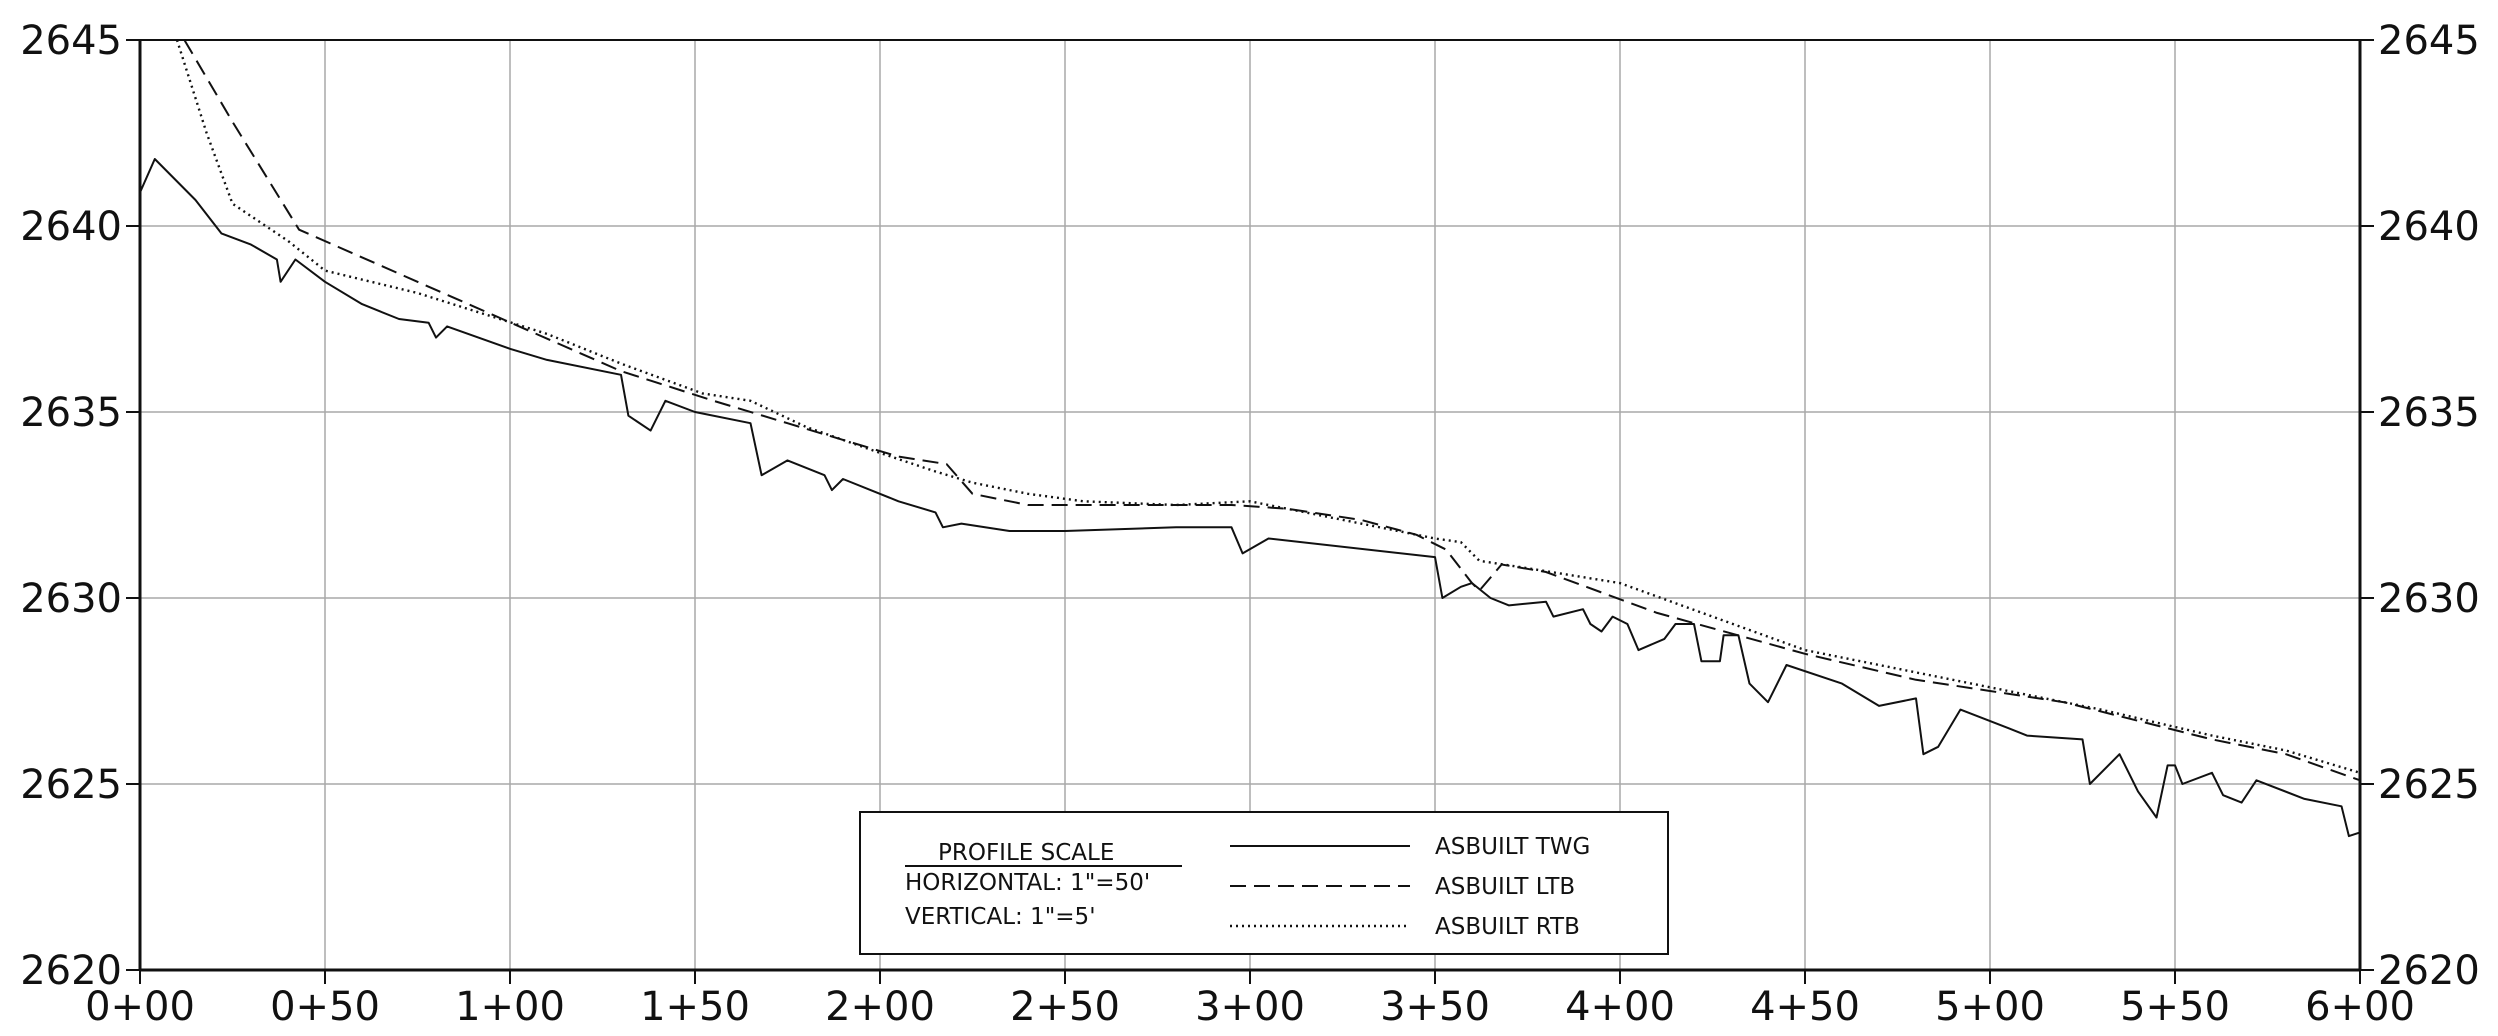  What do you see at coordinates (2429, 227) in the screenshot?
I see `y-tick-label-right: 2640` at bounding box center [2429, 227].